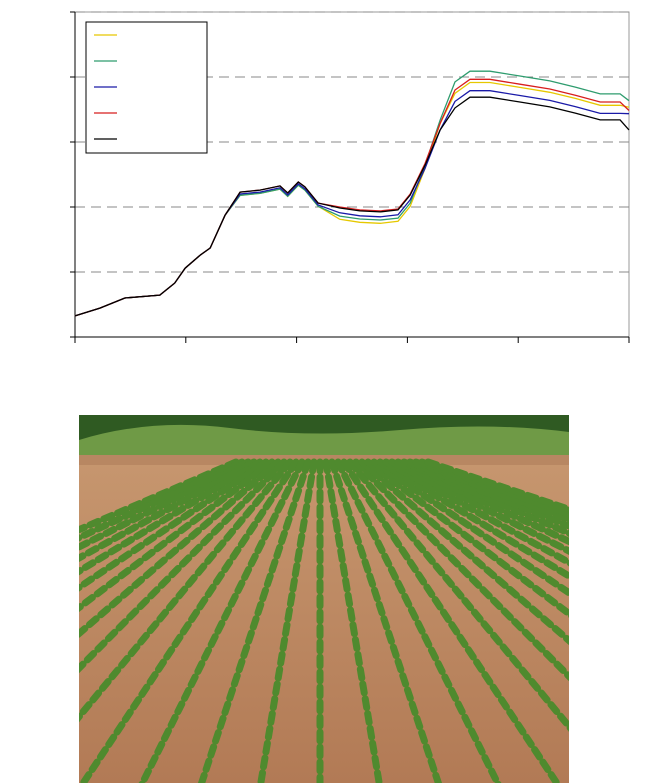 This screenshot has width=646, height=783. What do you see at coordinates (146, 87) in the screenshot?
I see `legend` at bounding box center [146, 87].